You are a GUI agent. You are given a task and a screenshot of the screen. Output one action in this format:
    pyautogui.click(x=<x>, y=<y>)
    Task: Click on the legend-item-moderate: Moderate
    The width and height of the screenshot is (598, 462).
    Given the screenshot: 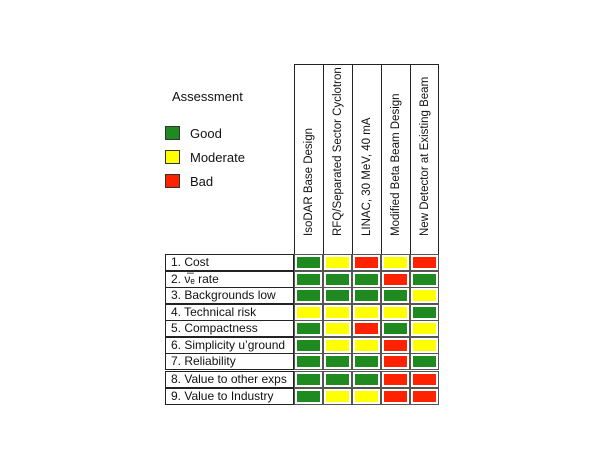 What is the action you would take?
    pyautogui.click(x=205, y=157)
    